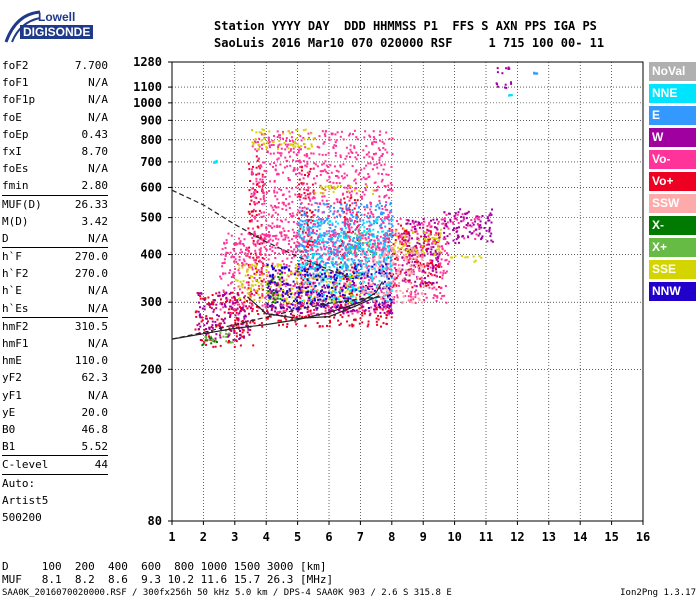 Image resolution: width=700 pixels, height=600 pixels. What do you see at coordinates (22, 204) in the screenshot?
I see `param-name: MUF(D)` at bounding box center [22, 204].